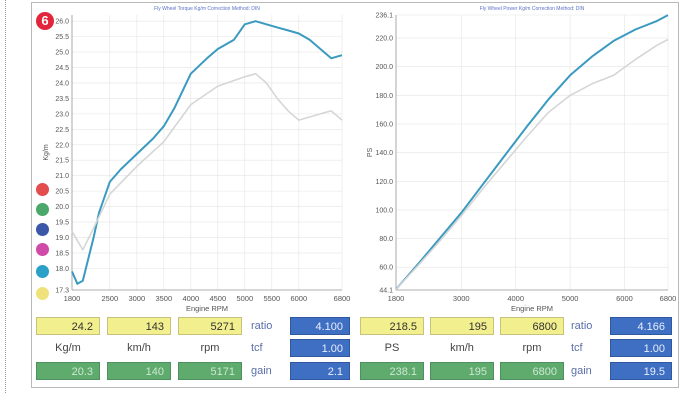 Image resolution: width=699 pixels, height=393 pixels. Describe the element at coordinates (42, 189) in the screenshot. I see `series-color-dot-red` at that location.